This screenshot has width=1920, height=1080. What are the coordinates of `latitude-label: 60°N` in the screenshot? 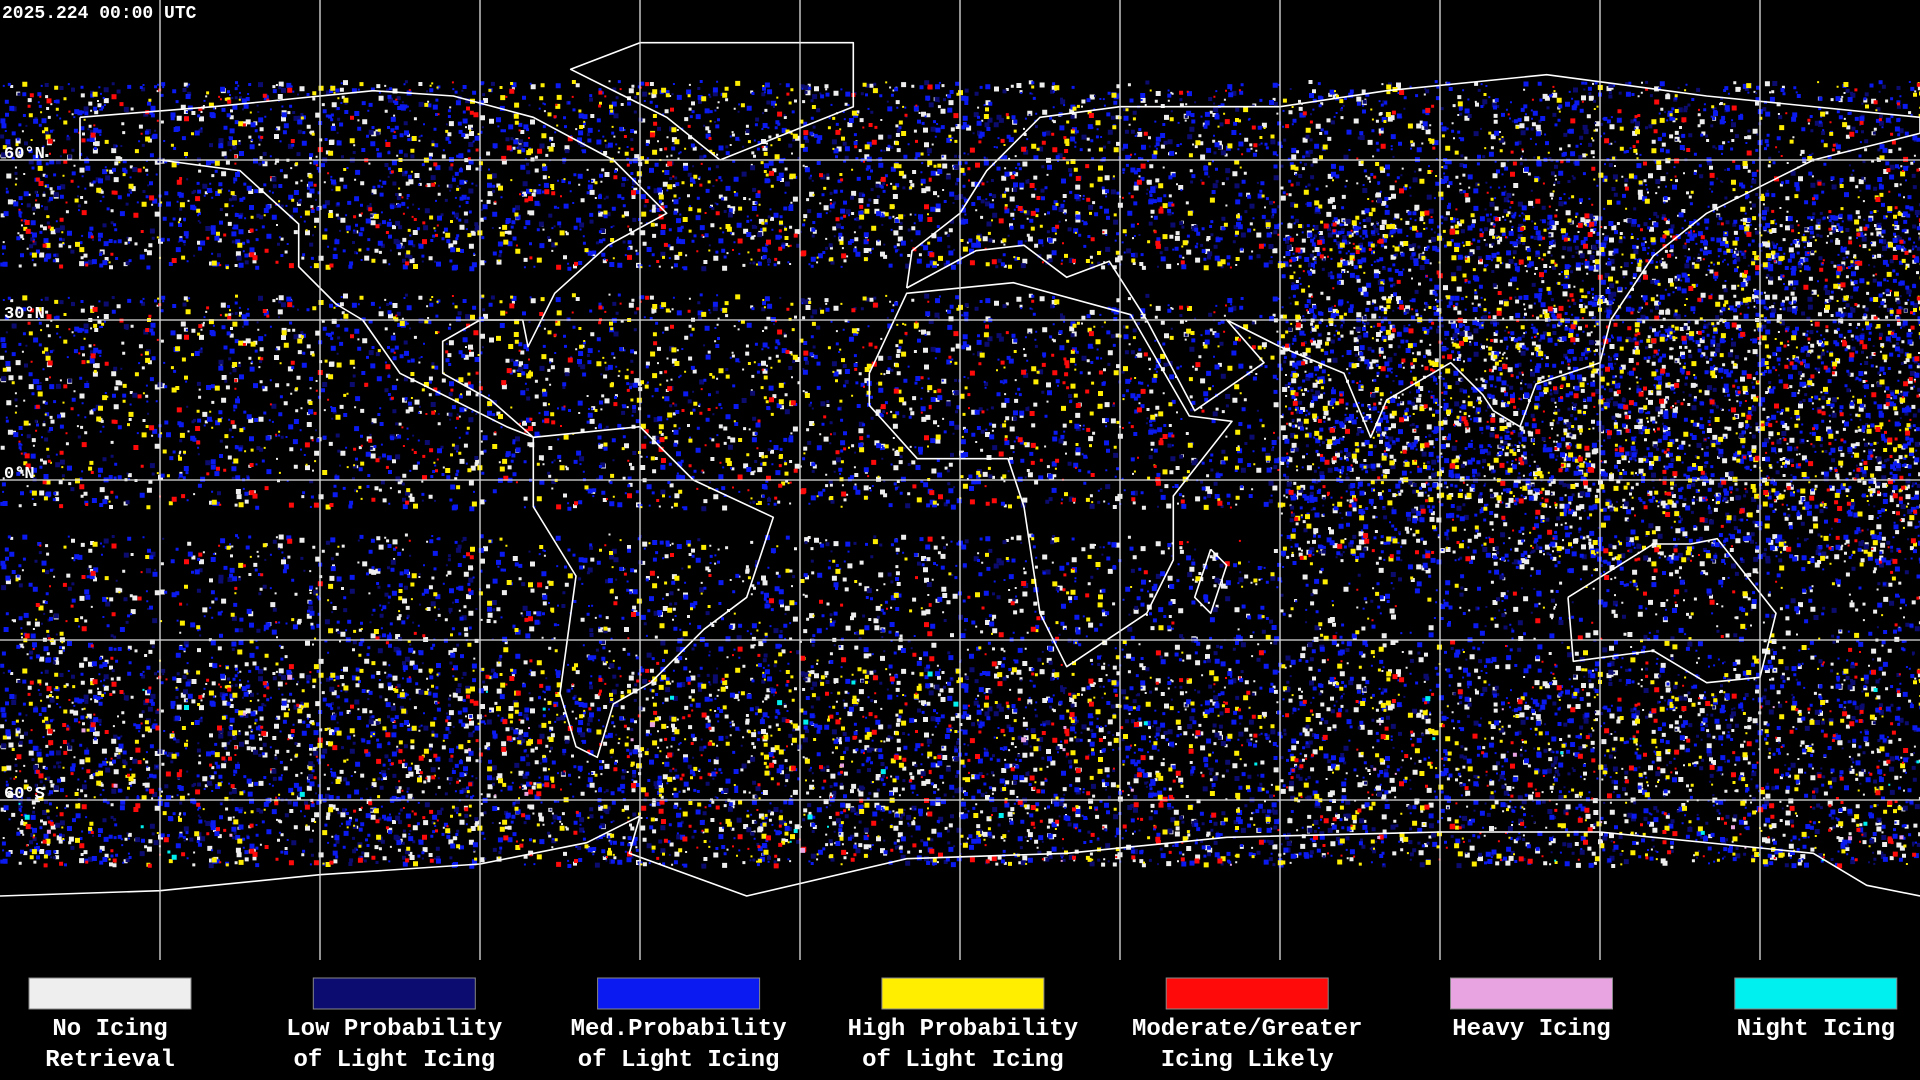 It's located at (24, 154).